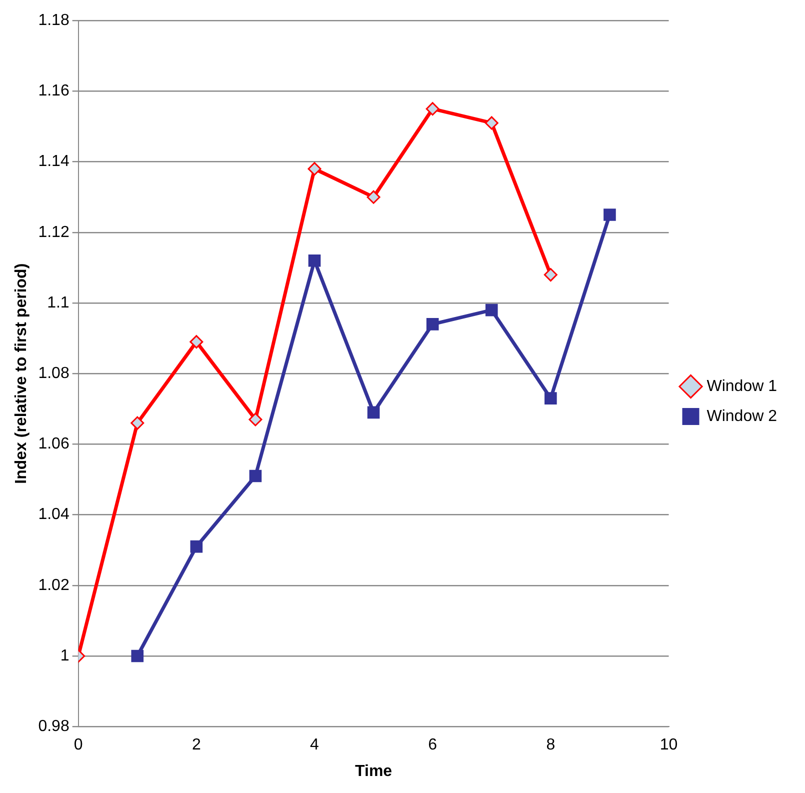 The width and height of the screenshot is (805, 793). I want to click on y-tick-label: 1.06, so click(54, 444).